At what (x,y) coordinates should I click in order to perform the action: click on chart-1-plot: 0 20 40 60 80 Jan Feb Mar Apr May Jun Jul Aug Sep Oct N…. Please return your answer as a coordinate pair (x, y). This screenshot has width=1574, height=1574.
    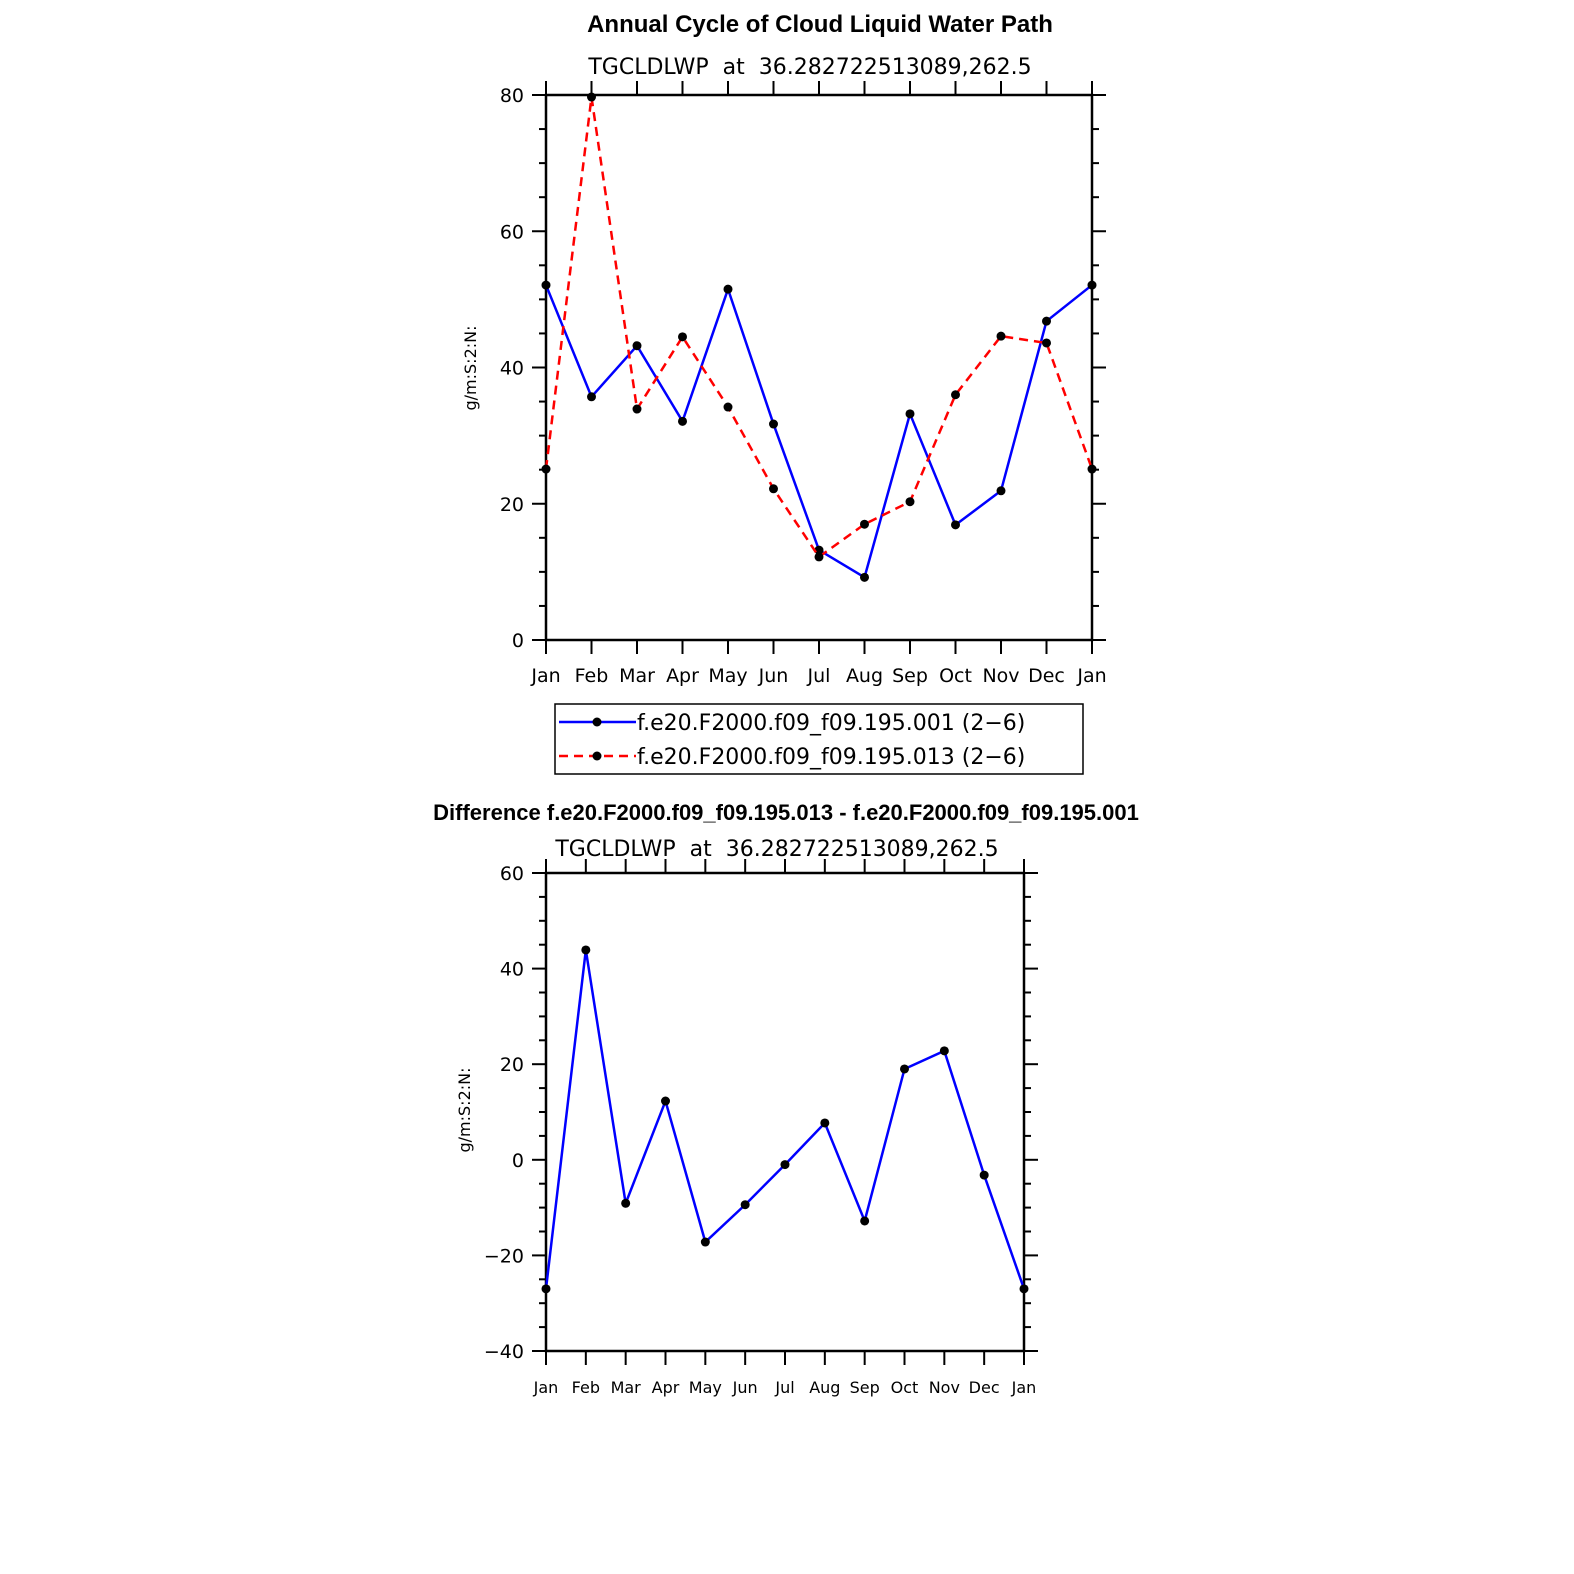
    Looking at the image, I should click on (803, 384).